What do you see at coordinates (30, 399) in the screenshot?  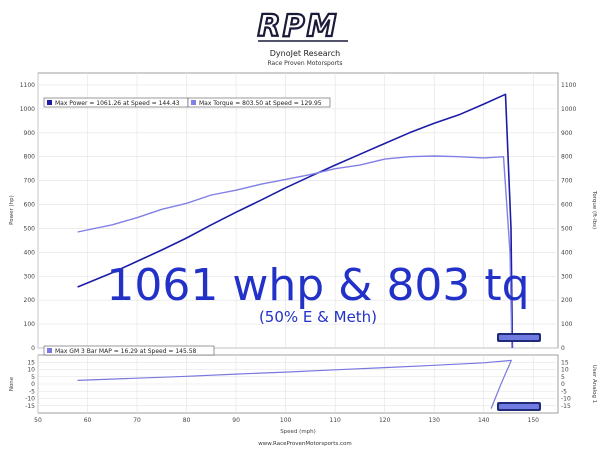 I see `none-tick-label: -10` at bounding box center [30, 399].